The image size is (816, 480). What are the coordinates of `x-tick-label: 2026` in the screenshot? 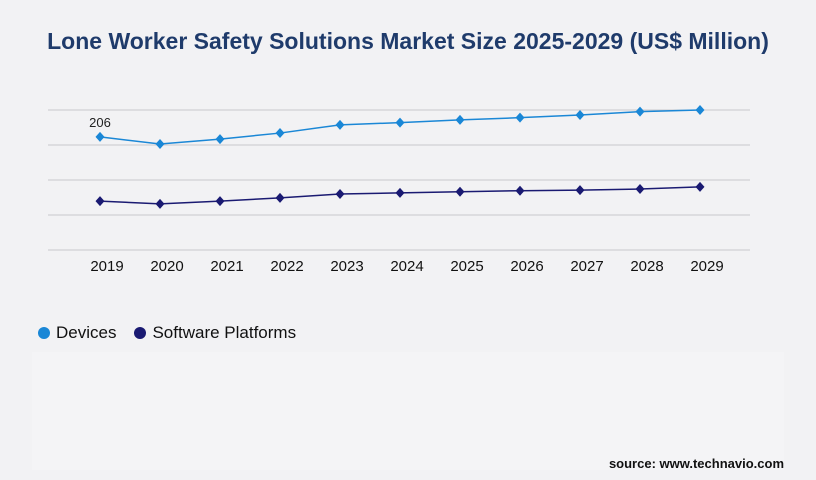 It's located at (526, 266).